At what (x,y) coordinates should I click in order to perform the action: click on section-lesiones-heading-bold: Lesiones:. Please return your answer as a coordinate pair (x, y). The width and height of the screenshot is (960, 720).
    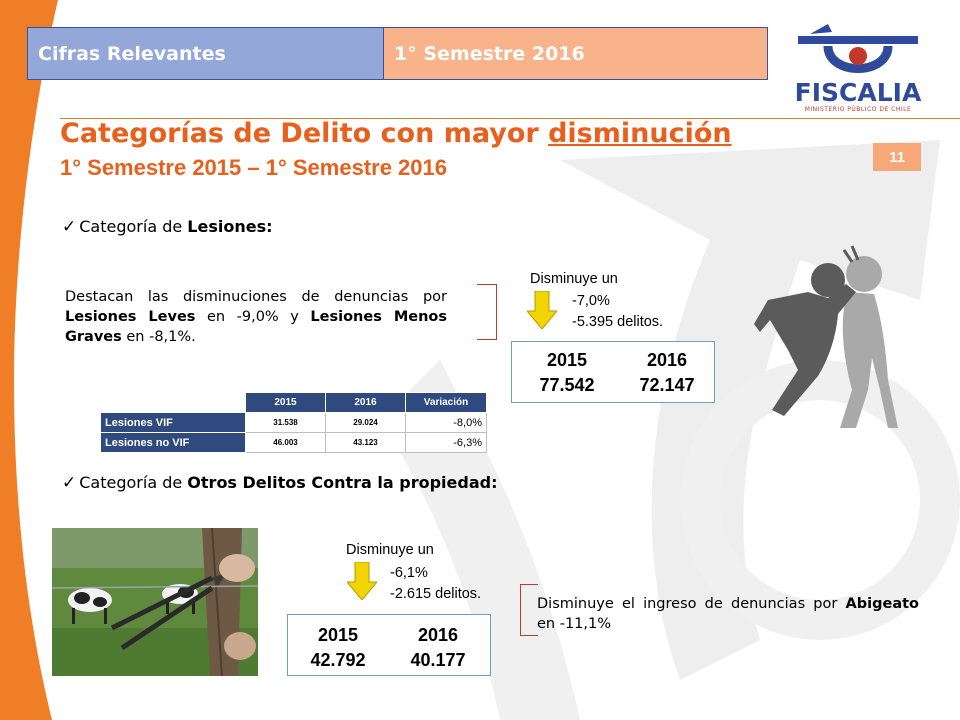
    Looking at the image, I should click on (230, 226).